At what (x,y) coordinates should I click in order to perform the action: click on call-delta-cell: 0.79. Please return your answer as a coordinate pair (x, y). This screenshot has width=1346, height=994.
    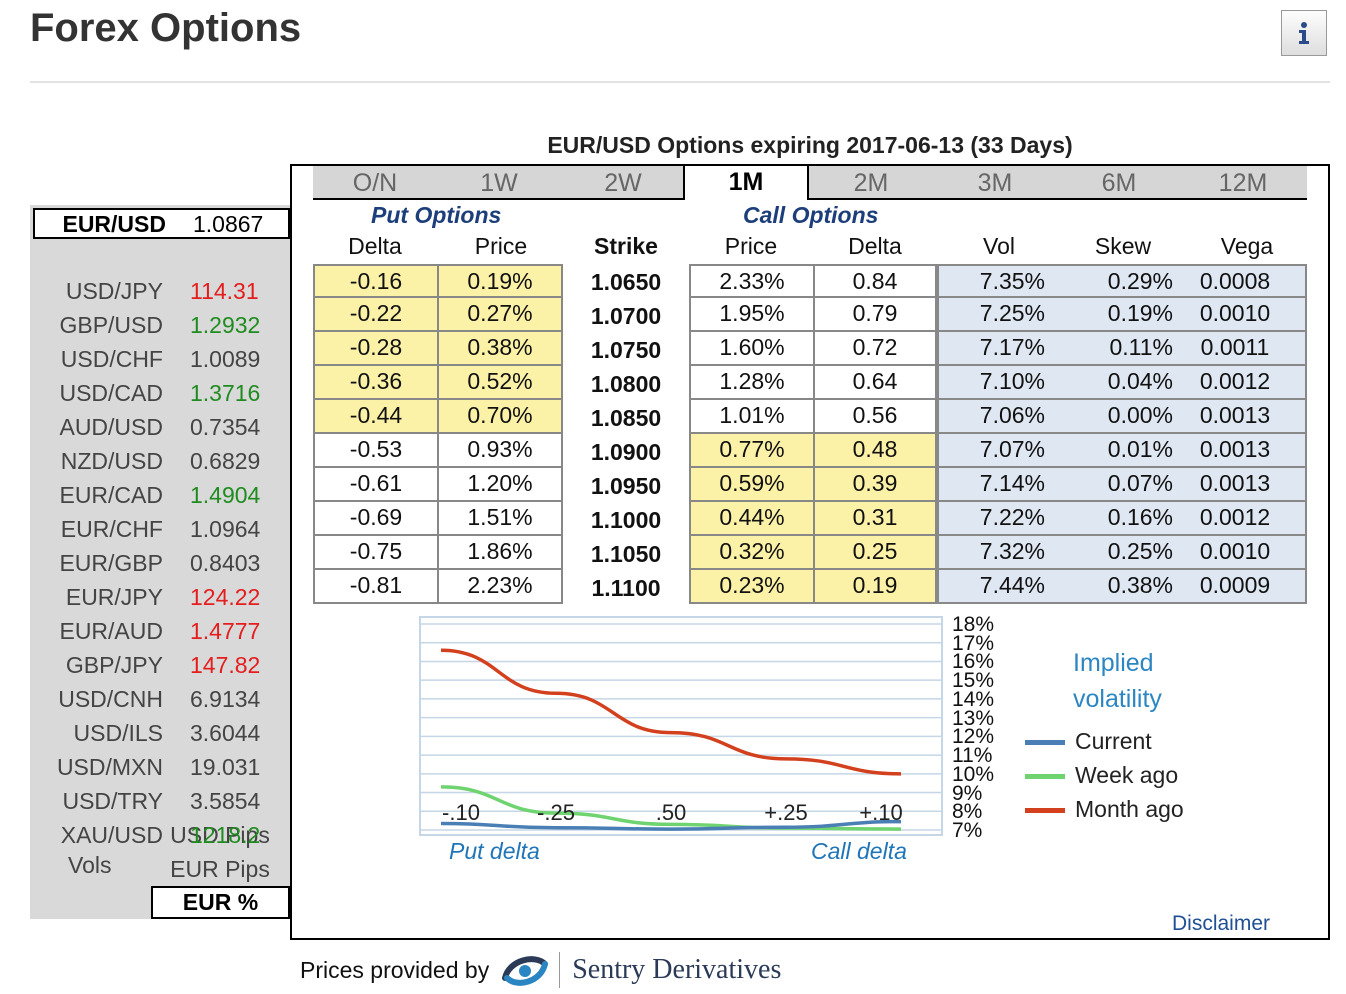
    Looking at the image, I should click on (875, 315).